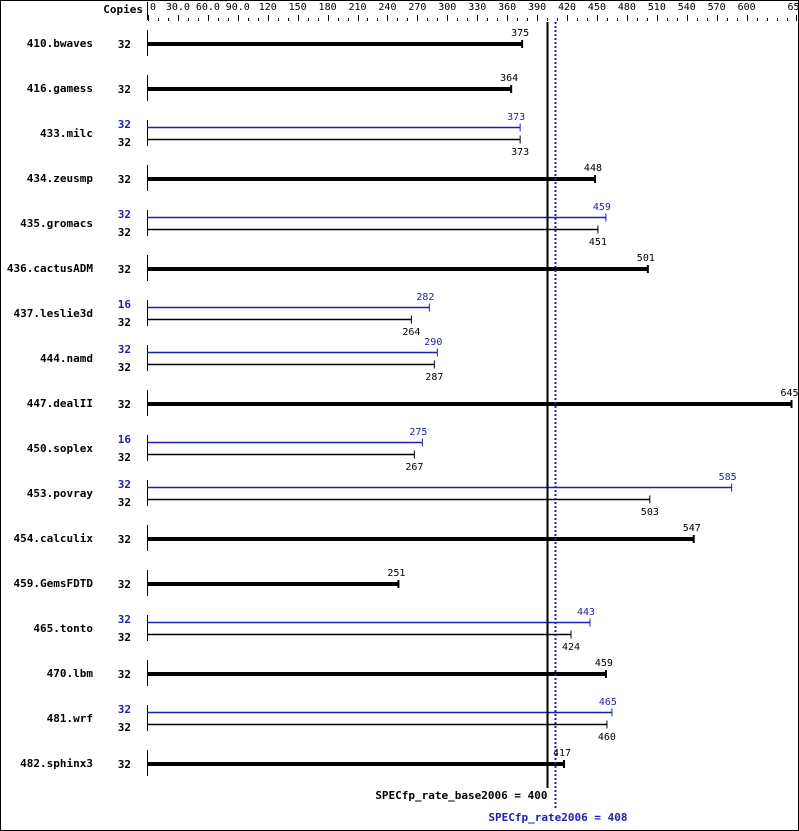  Describe the element at coordinates (627, 7) in the screenshot. I see `axis-tick-label: 480` at that location.